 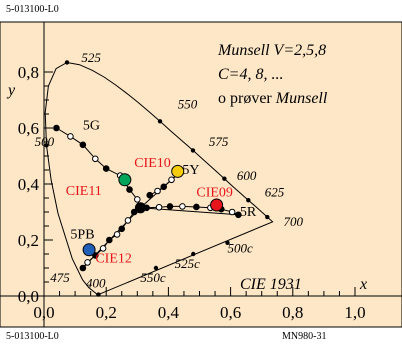 I want to click on annotation-line-3: o prøver Munsell, so click(x=273, y=98).